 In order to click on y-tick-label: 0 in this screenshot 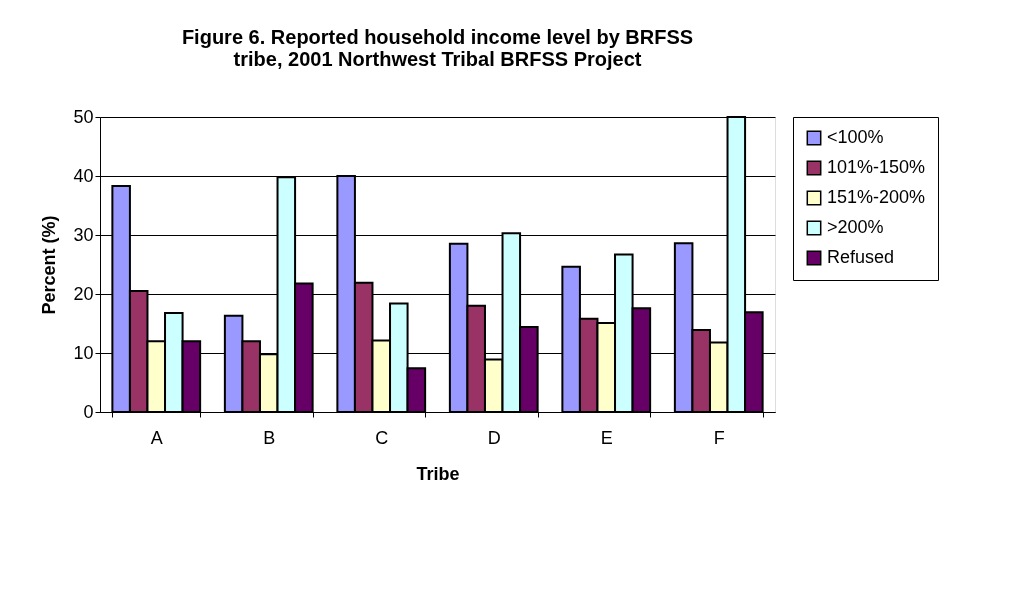, I will do `click(88, 411)`.